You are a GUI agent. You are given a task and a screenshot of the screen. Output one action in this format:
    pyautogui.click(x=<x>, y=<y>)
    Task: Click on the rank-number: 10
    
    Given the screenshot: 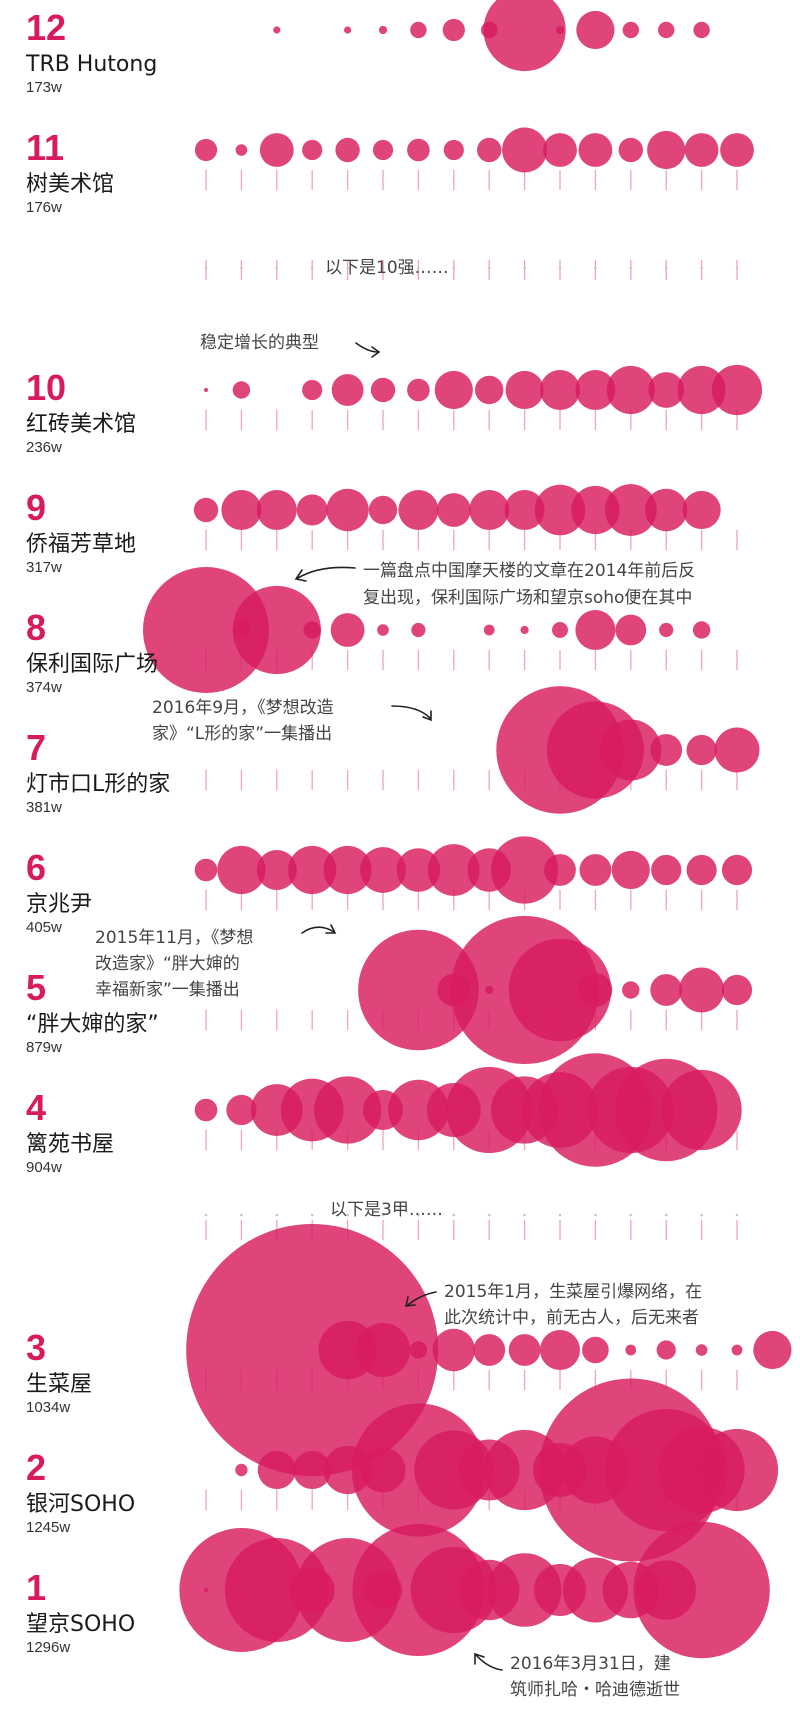 What is the action you would take?
    pyautogui.click(x=46, y=387)
    